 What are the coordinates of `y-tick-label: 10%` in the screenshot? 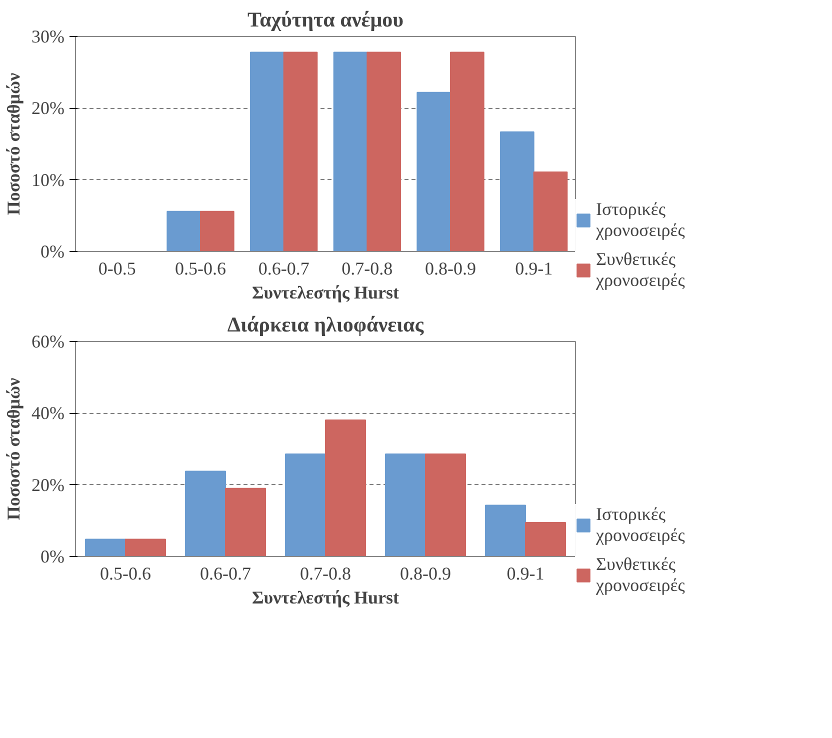 It's located at (48, 180).